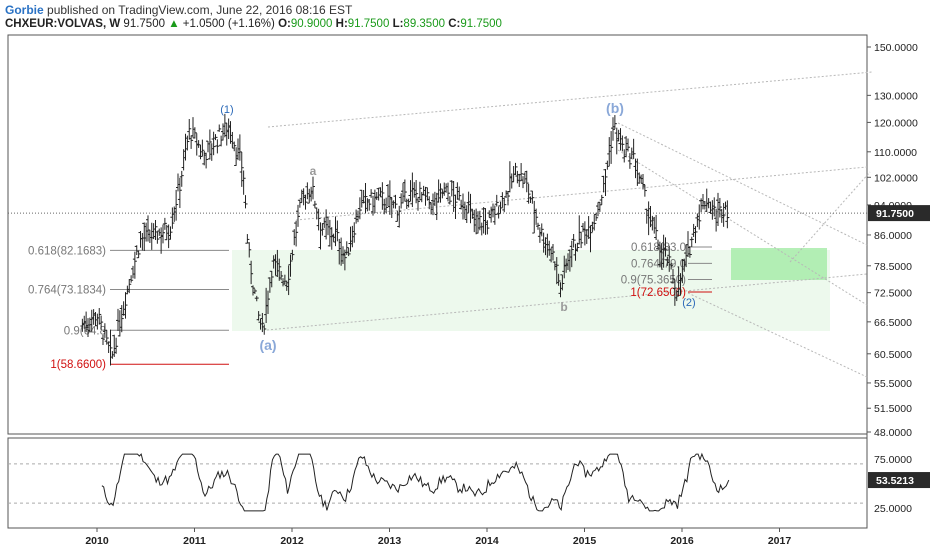  I want to click on open-label: O:, so click(284, 24).